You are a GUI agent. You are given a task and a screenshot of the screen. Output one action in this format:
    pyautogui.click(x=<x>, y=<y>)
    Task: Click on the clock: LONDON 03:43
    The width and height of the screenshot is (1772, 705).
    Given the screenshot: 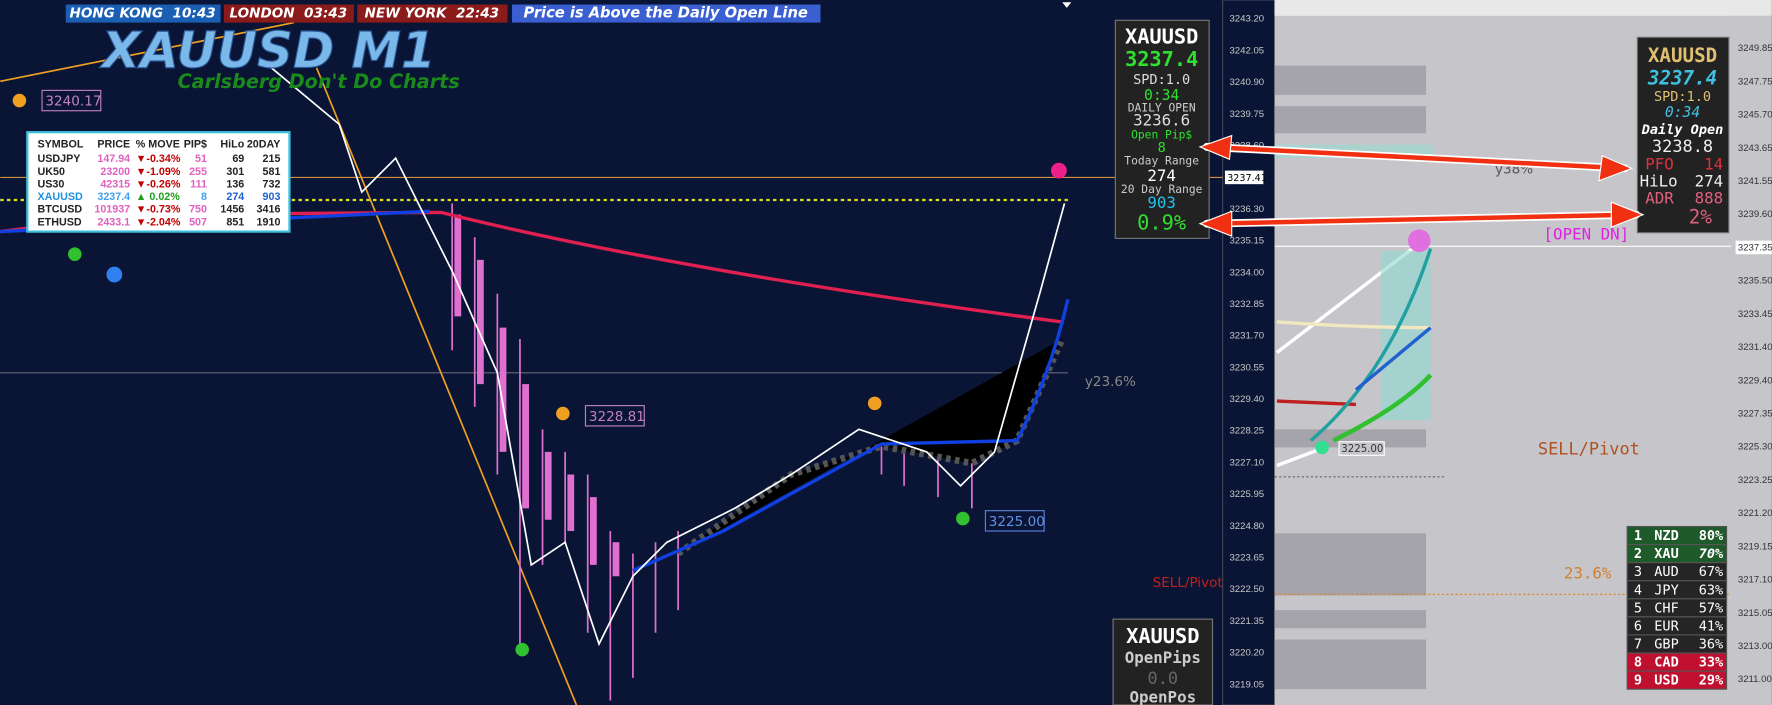 What is the action you would take?
    pyautogui.click(x=289, y=14)
    